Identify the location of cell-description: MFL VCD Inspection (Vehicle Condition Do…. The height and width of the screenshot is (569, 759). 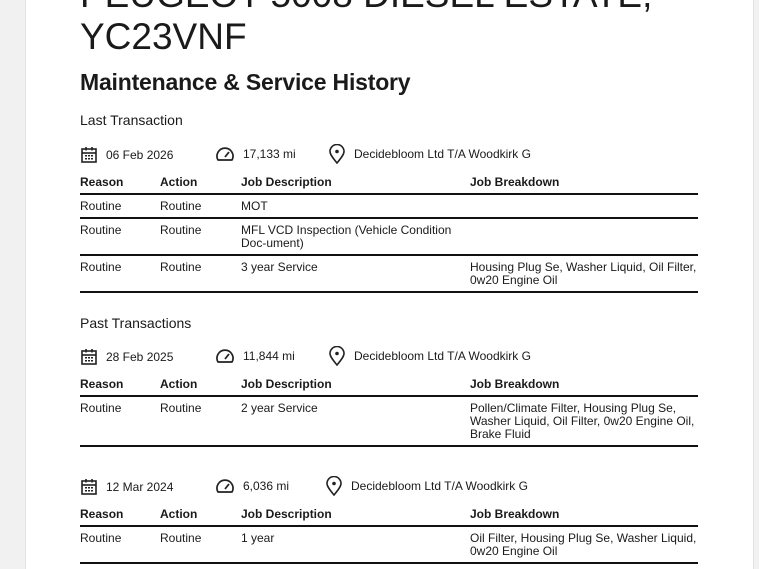
(355, 237).